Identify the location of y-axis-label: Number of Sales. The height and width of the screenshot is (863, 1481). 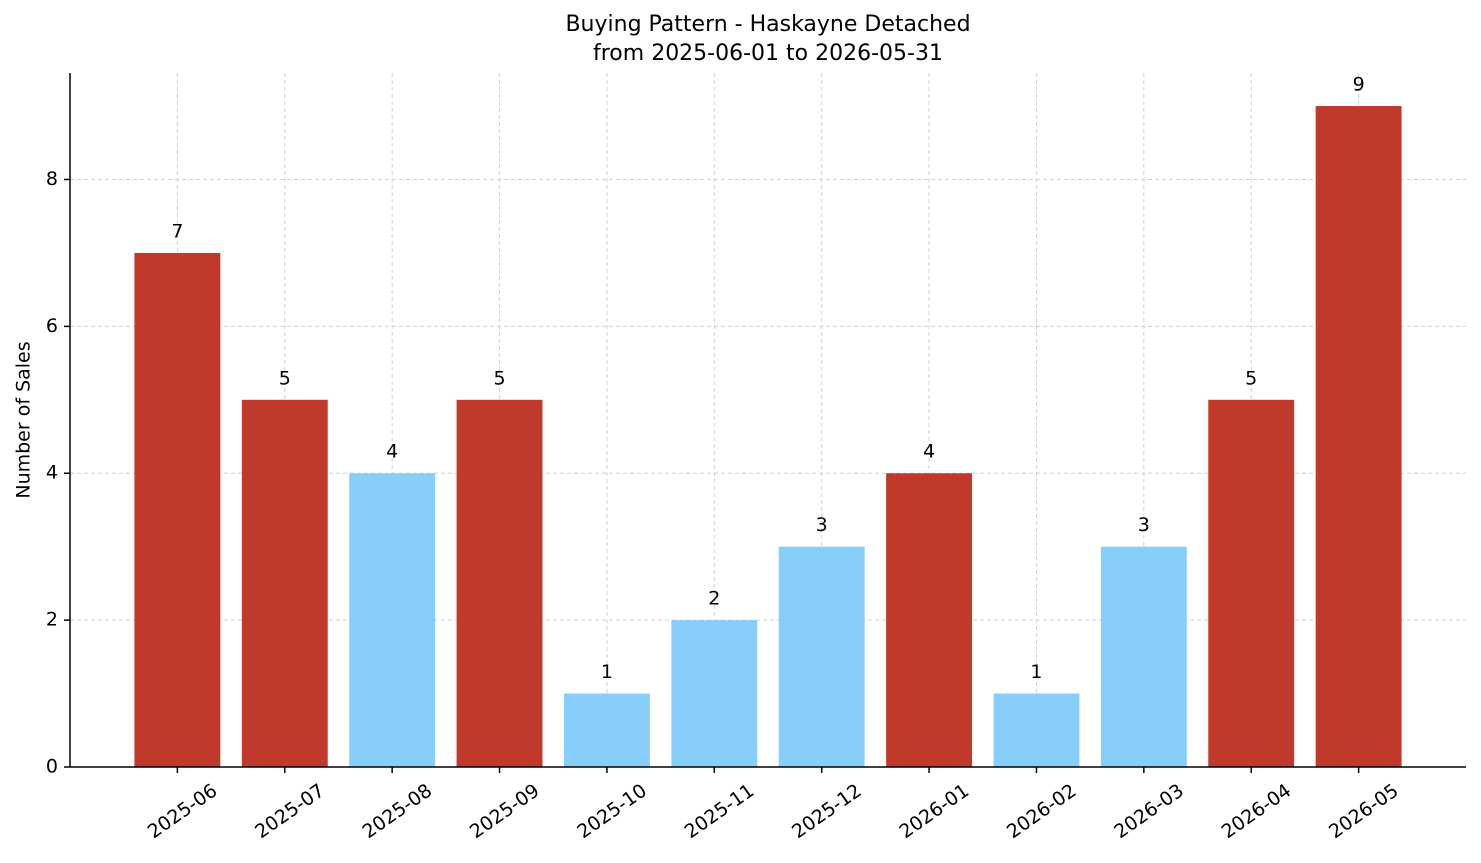
(24, 419).